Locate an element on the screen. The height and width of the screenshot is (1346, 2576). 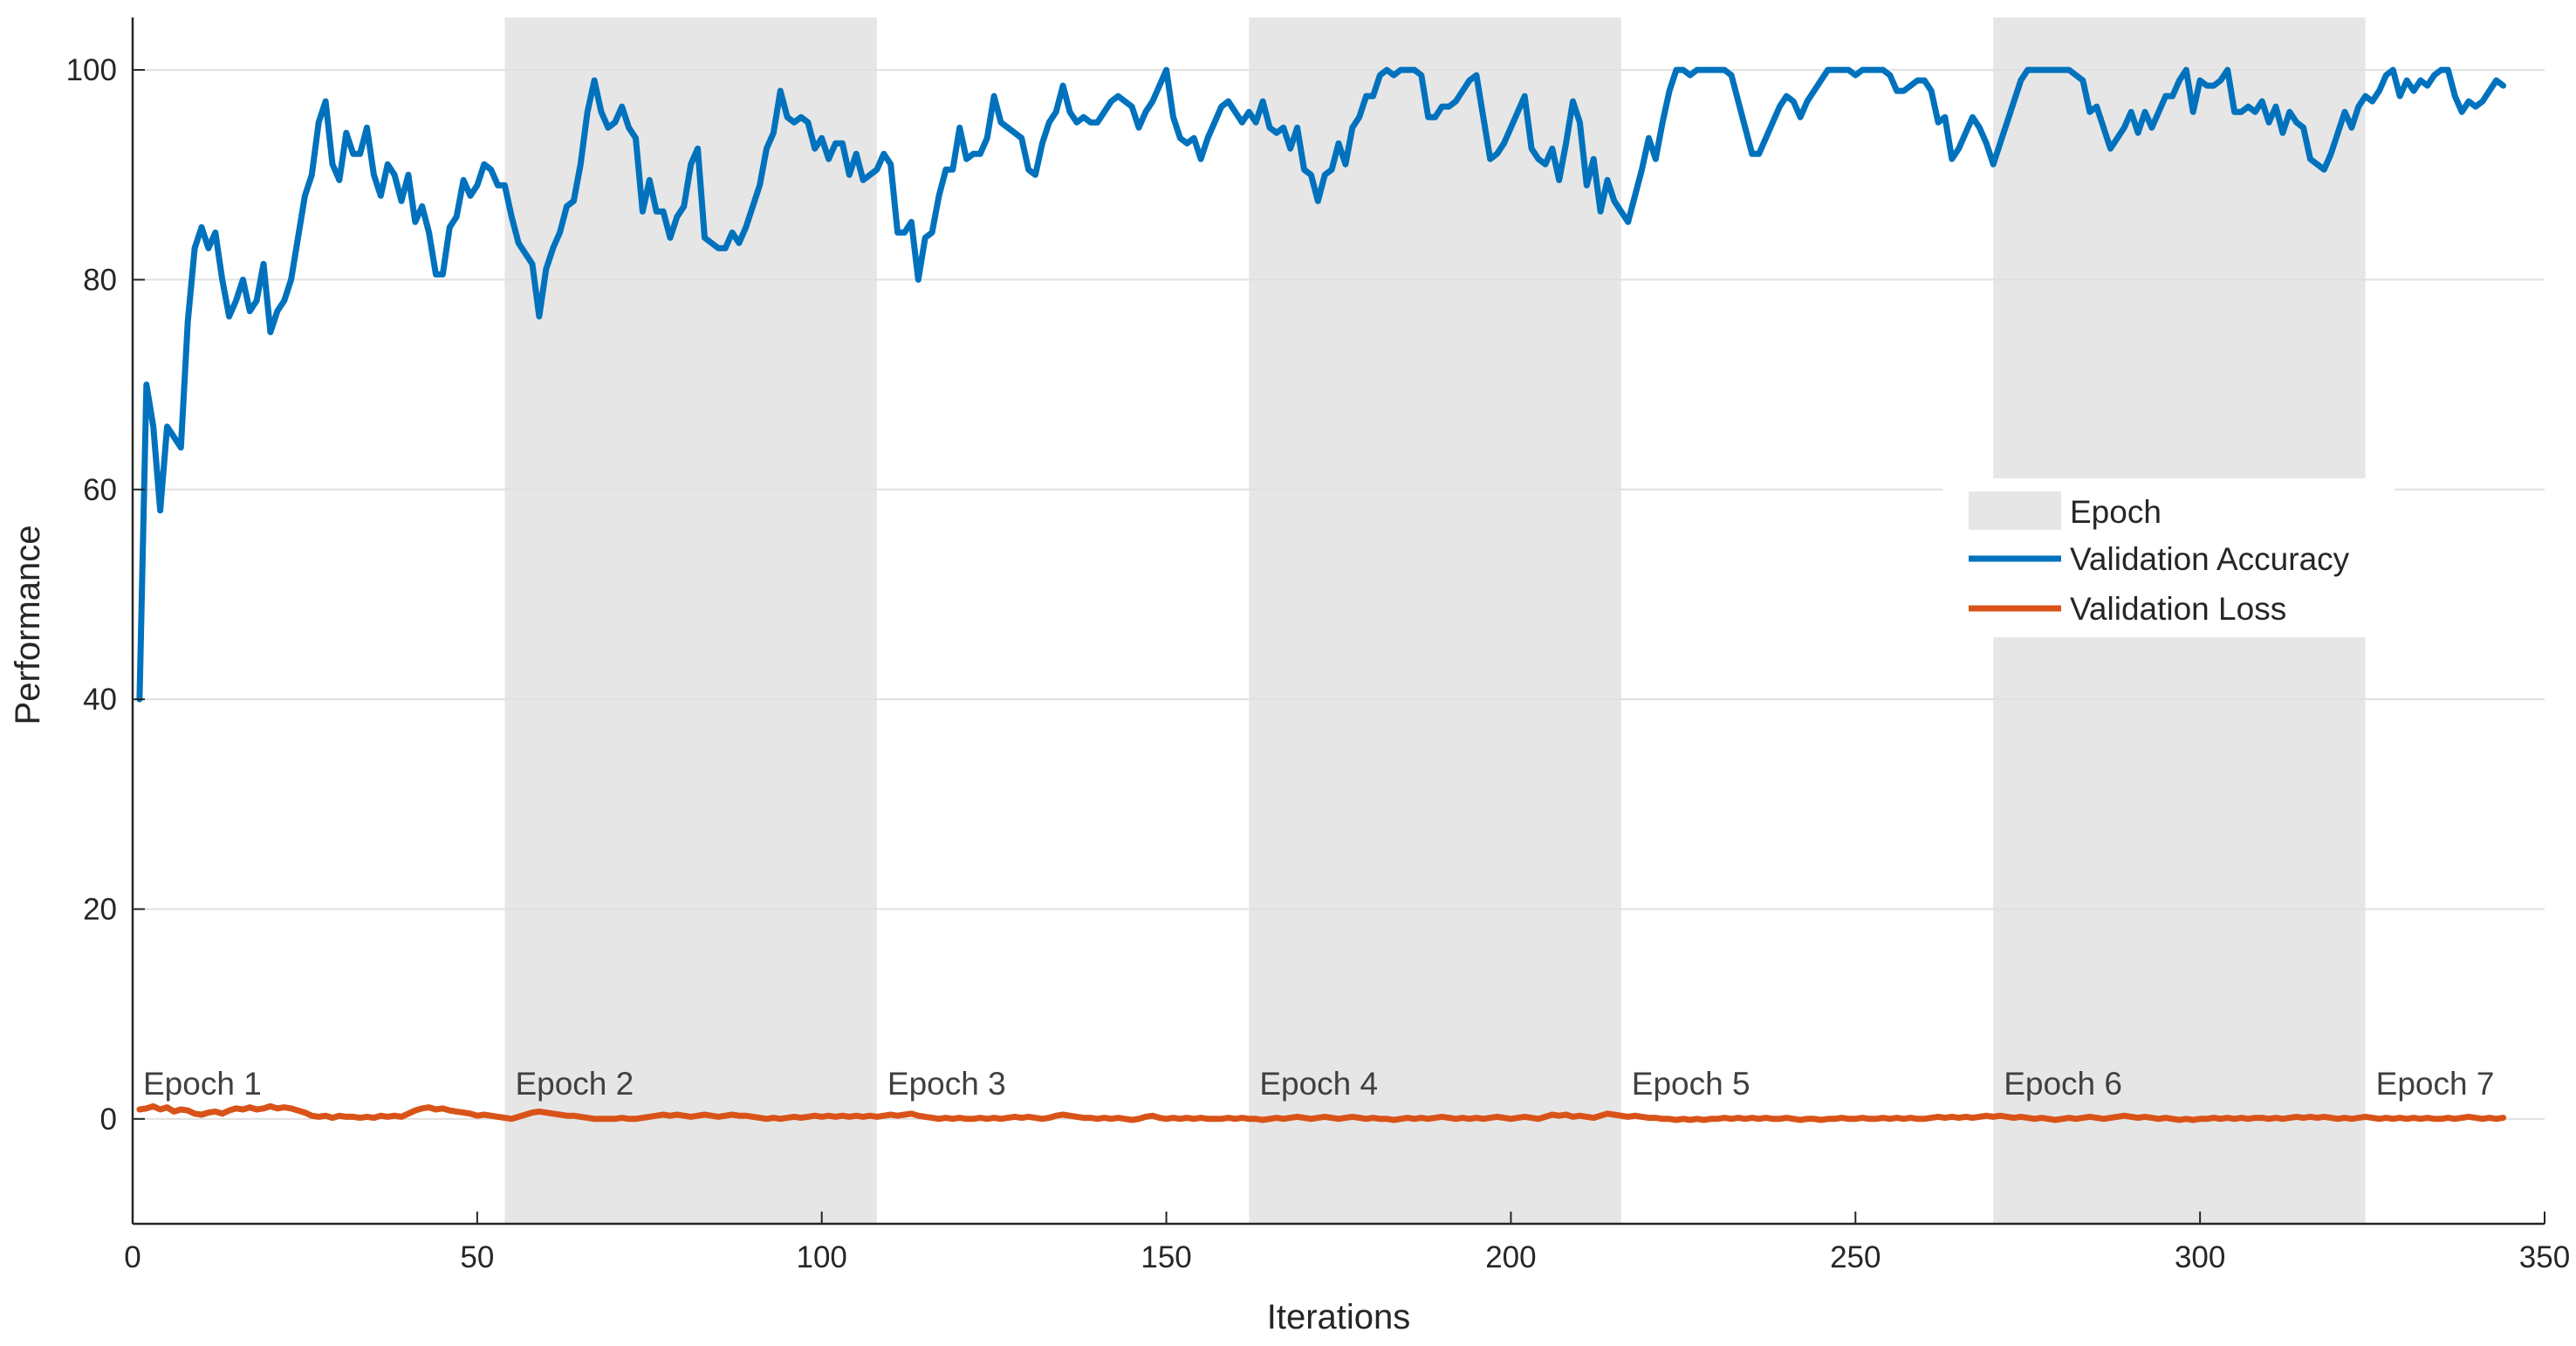
epoch-label-5: Epoch 5 is located at coordinates (1691, 1084).